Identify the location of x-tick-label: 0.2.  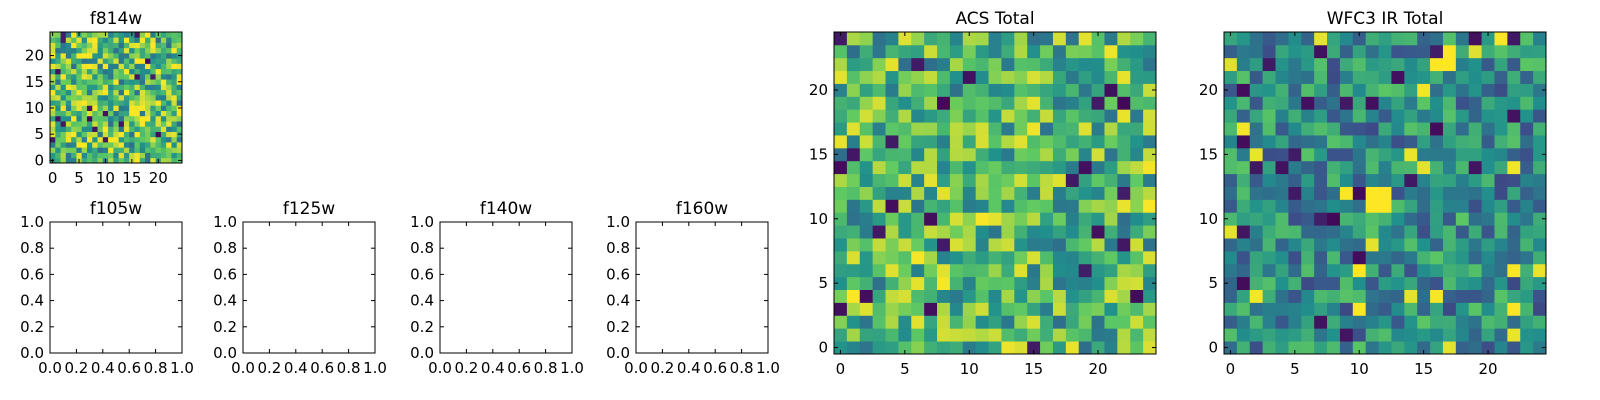
(662, 368).